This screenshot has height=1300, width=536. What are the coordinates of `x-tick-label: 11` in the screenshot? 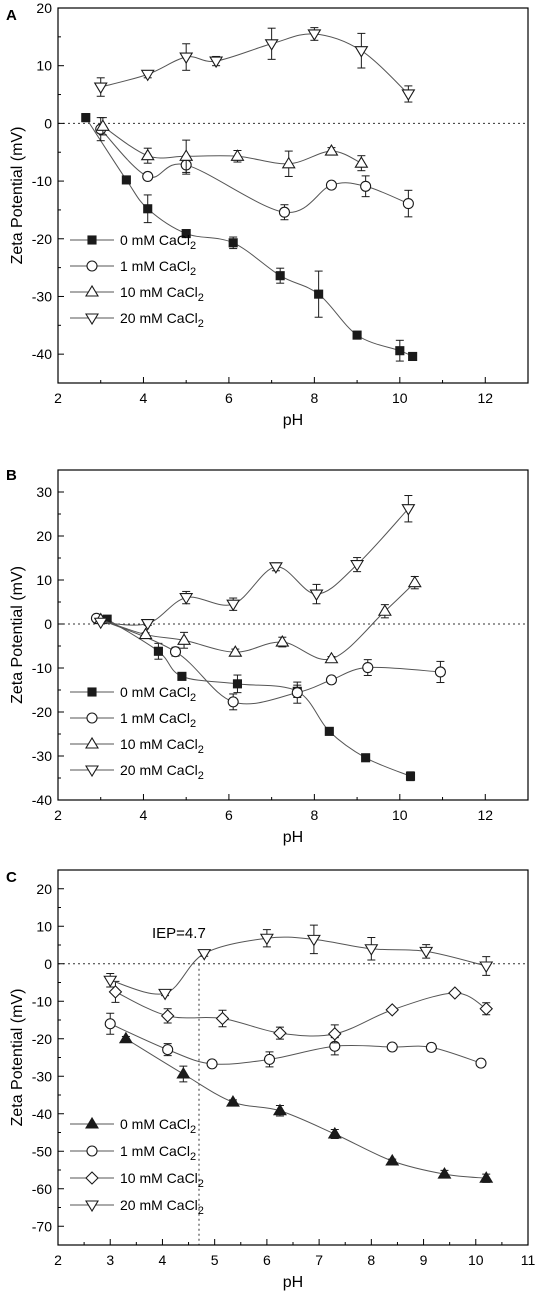 It's located at (528, 1260).